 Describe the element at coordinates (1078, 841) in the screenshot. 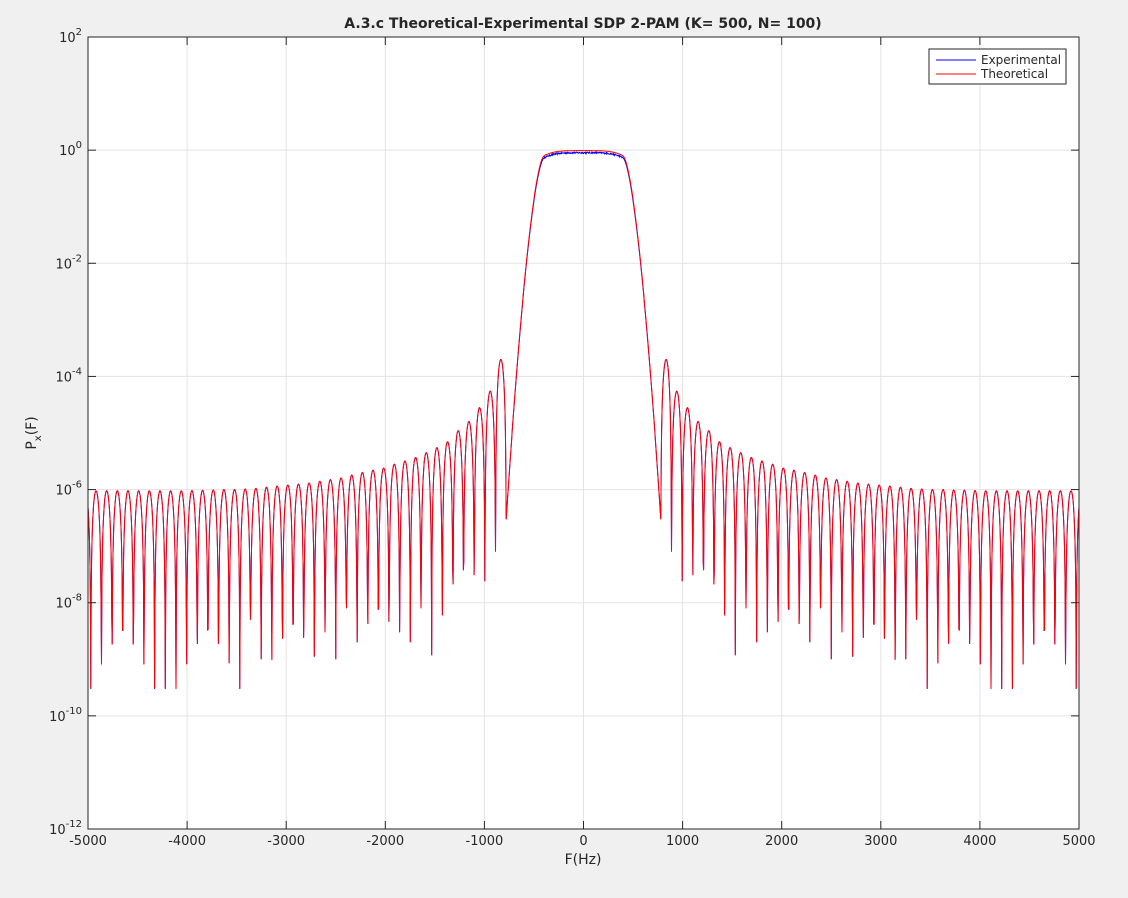

I see `x-tick-label: 5000` at that location.